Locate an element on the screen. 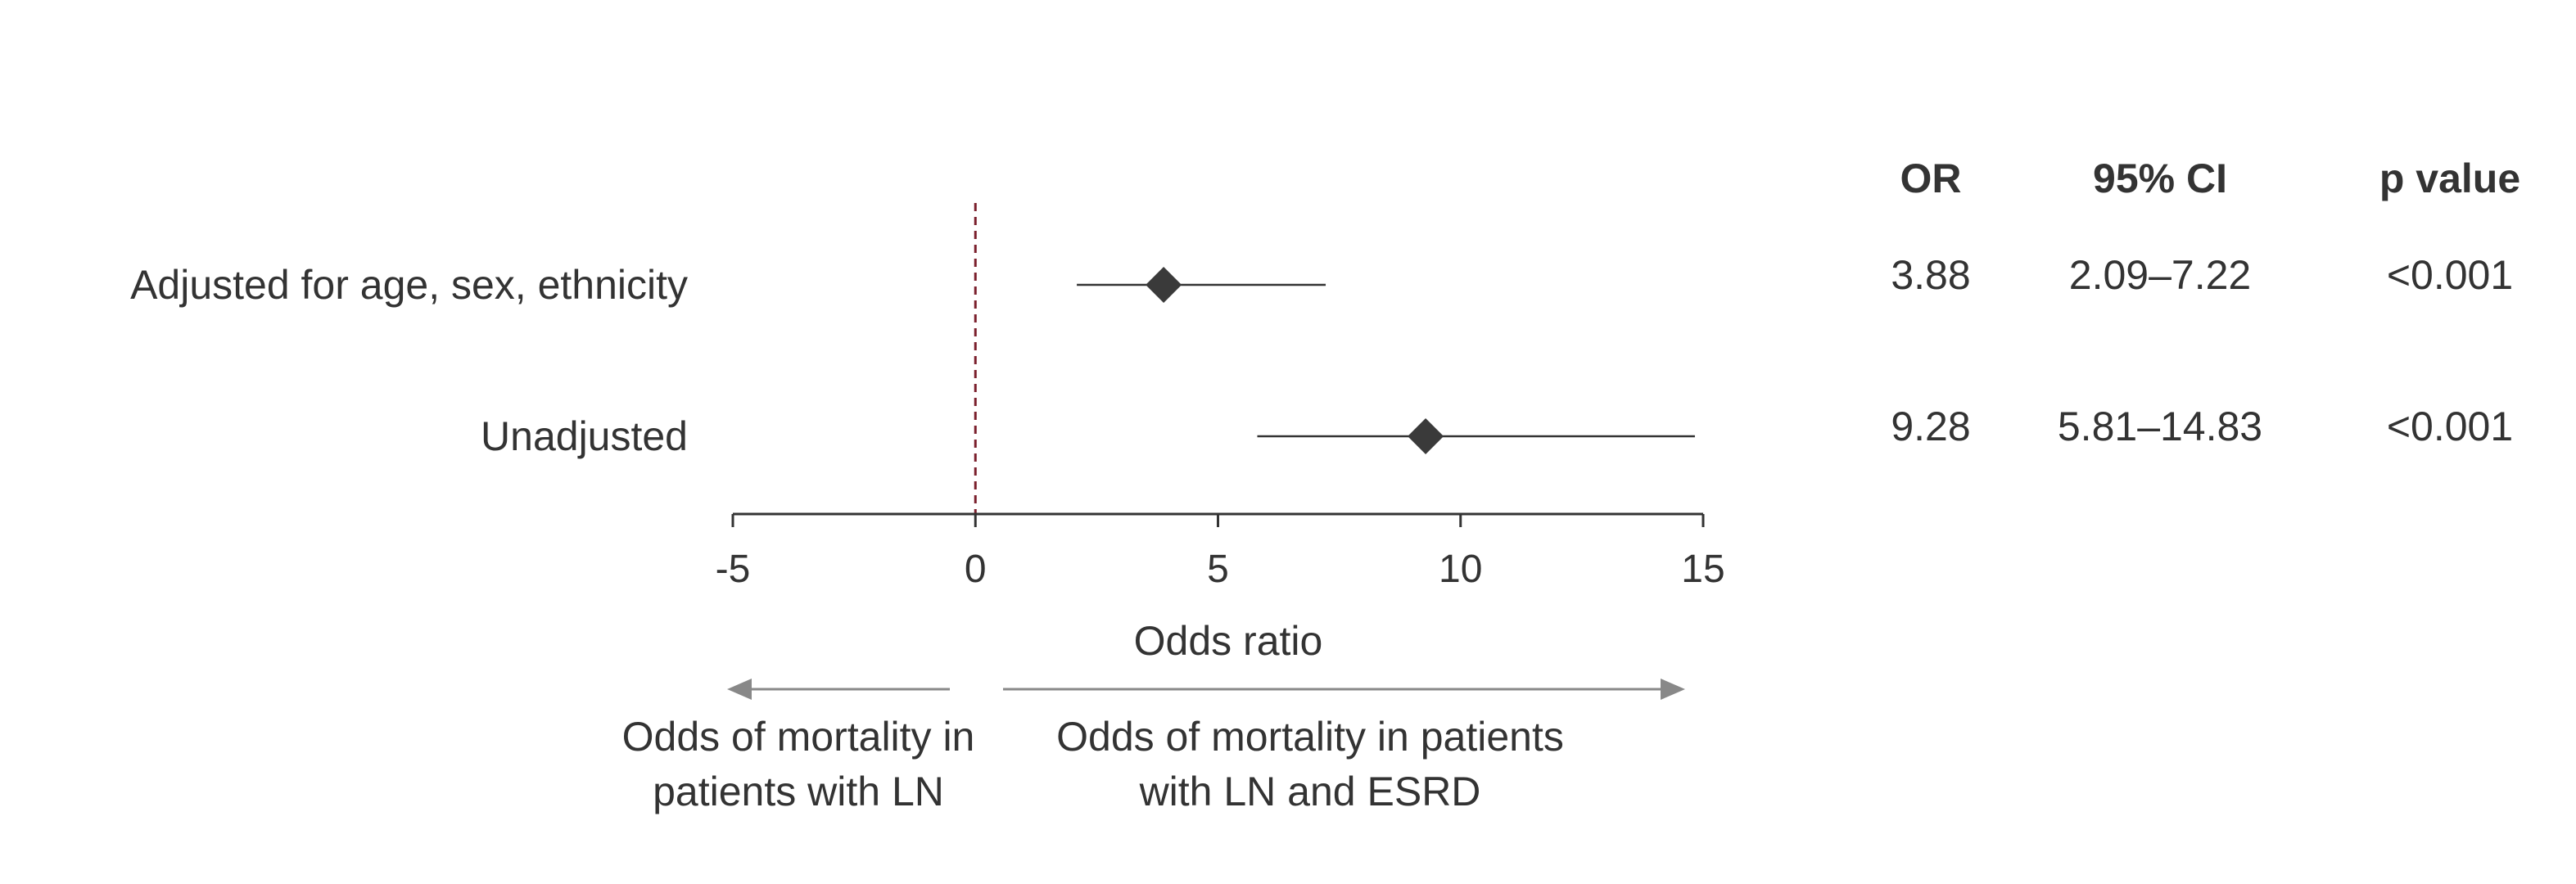 Image resolution: width=2576 pixels, height=884 pixels. x-tick-label: 0 is located at coordinates (976, 570).